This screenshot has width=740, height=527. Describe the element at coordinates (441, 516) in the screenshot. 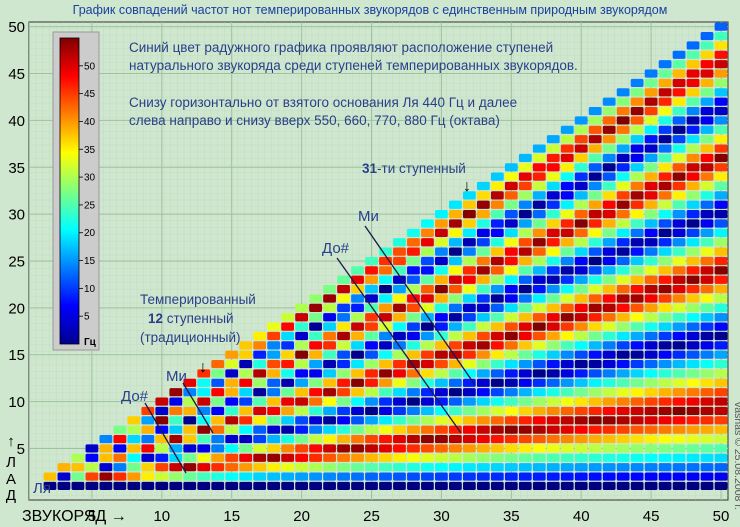

I see `x-tick-label: 30` at that location.